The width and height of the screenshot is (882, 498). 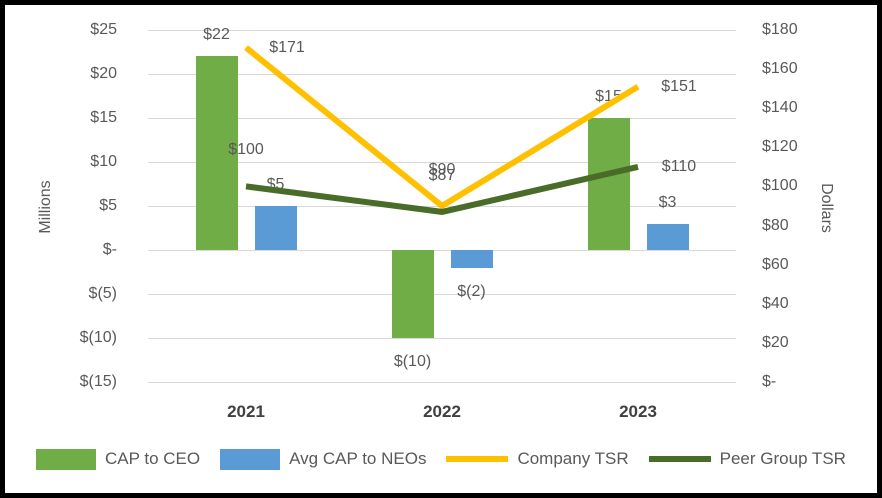 I want to click on legend-item-cap-to-ceo: CAP to CEO, so click(x=118, y=459).